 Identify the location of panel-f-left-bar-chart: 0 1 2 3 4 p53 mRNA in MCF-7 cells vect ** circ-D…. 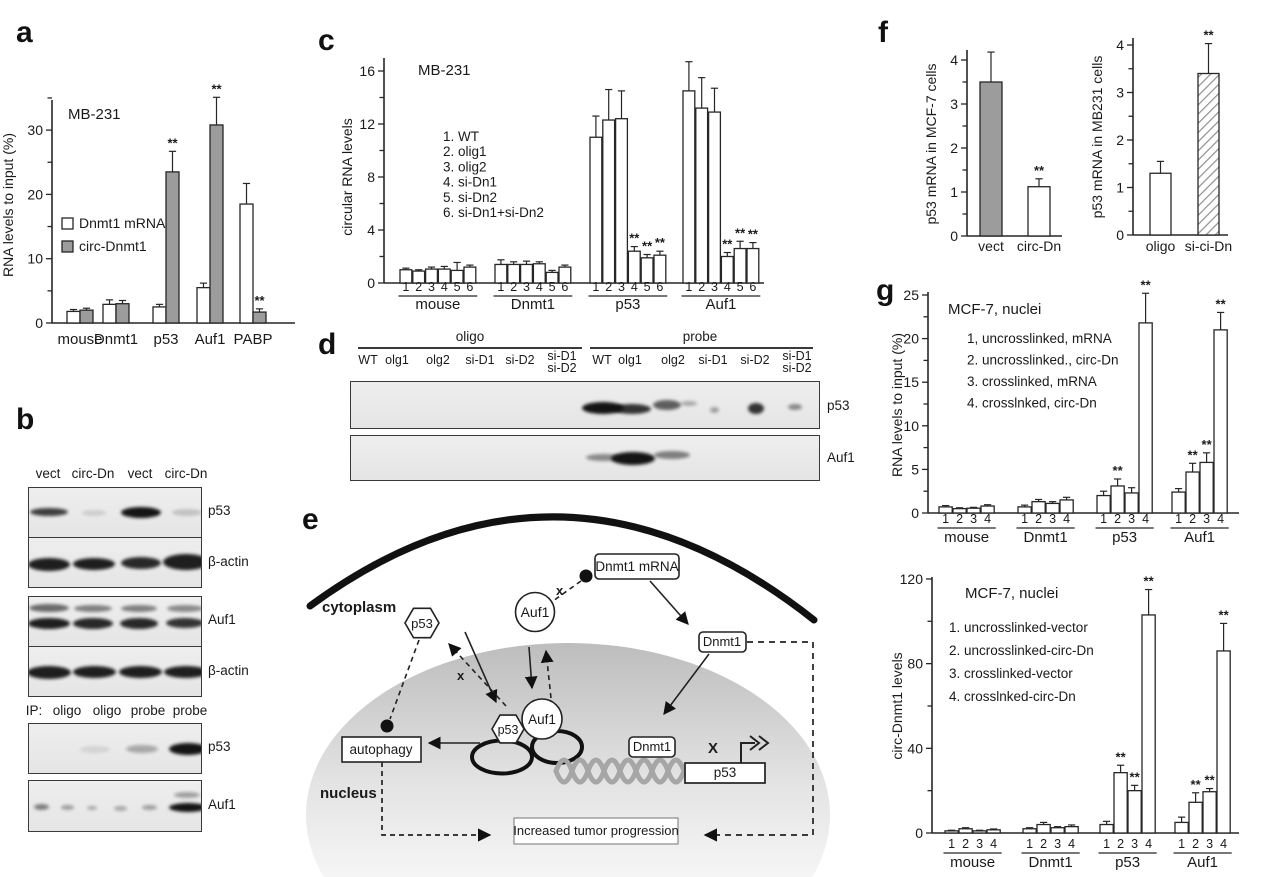
(992, 152).